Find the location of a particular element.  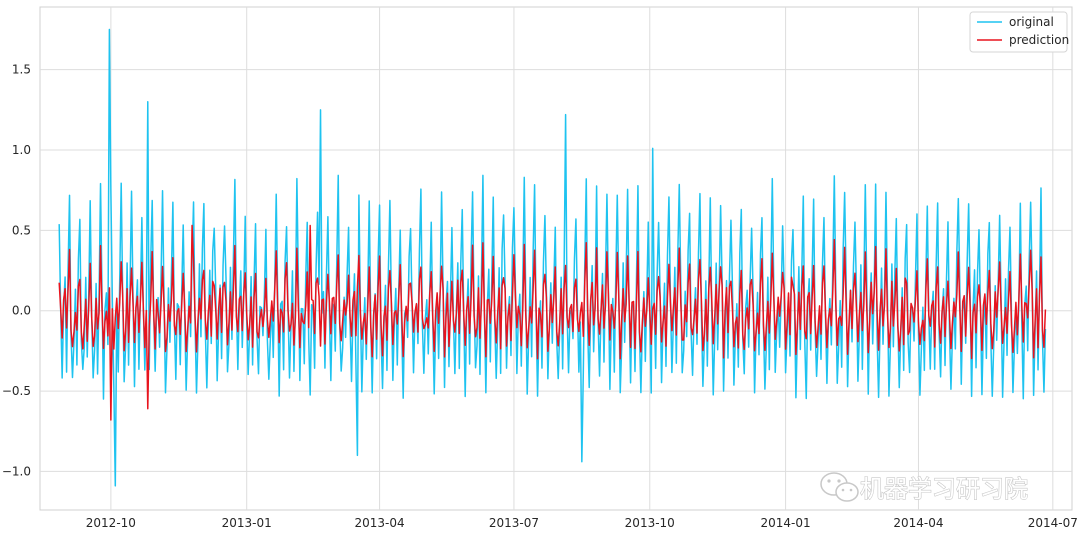

y-tick-label: 0.5 is located at coordinates (21, 230).